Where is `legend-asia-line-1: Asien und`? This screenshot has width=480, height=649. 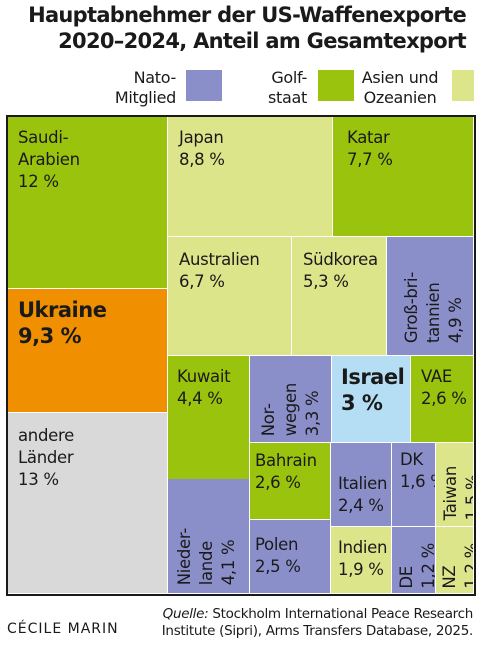
legend-asia-line-1: Asien und is located at coordinates (400, 77).